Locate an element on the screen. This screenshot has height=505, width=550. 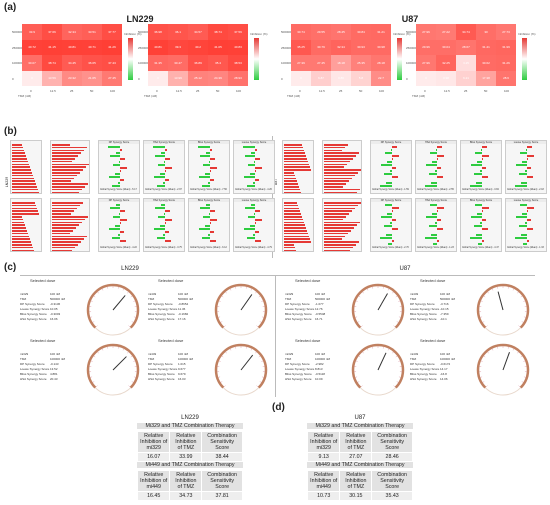
gauge-arc is located at coordinates (241, 306).